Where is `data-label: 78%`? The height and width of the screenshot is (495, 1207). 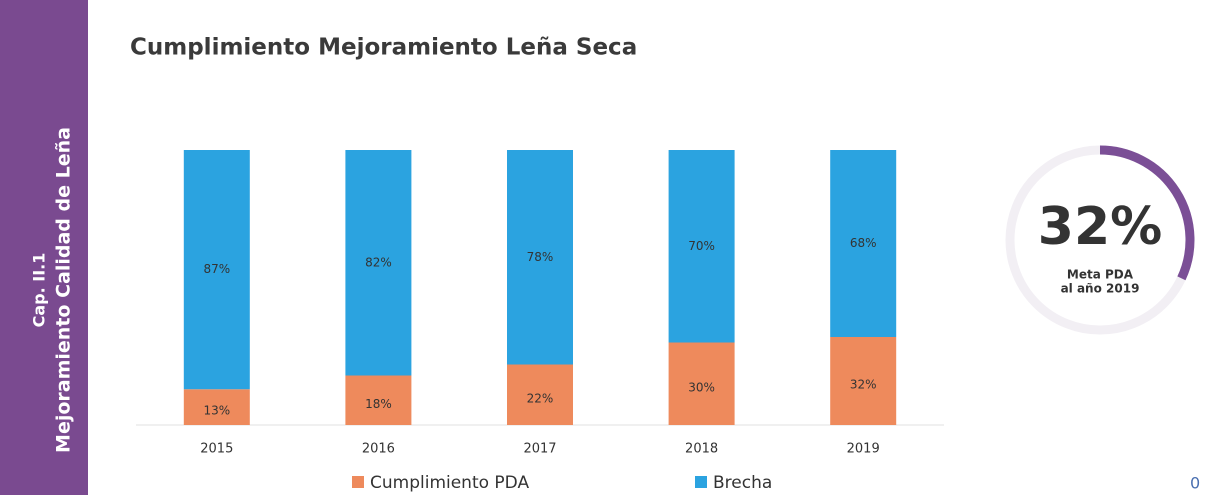 data-label: 78% is located at coordinates (540, 257).